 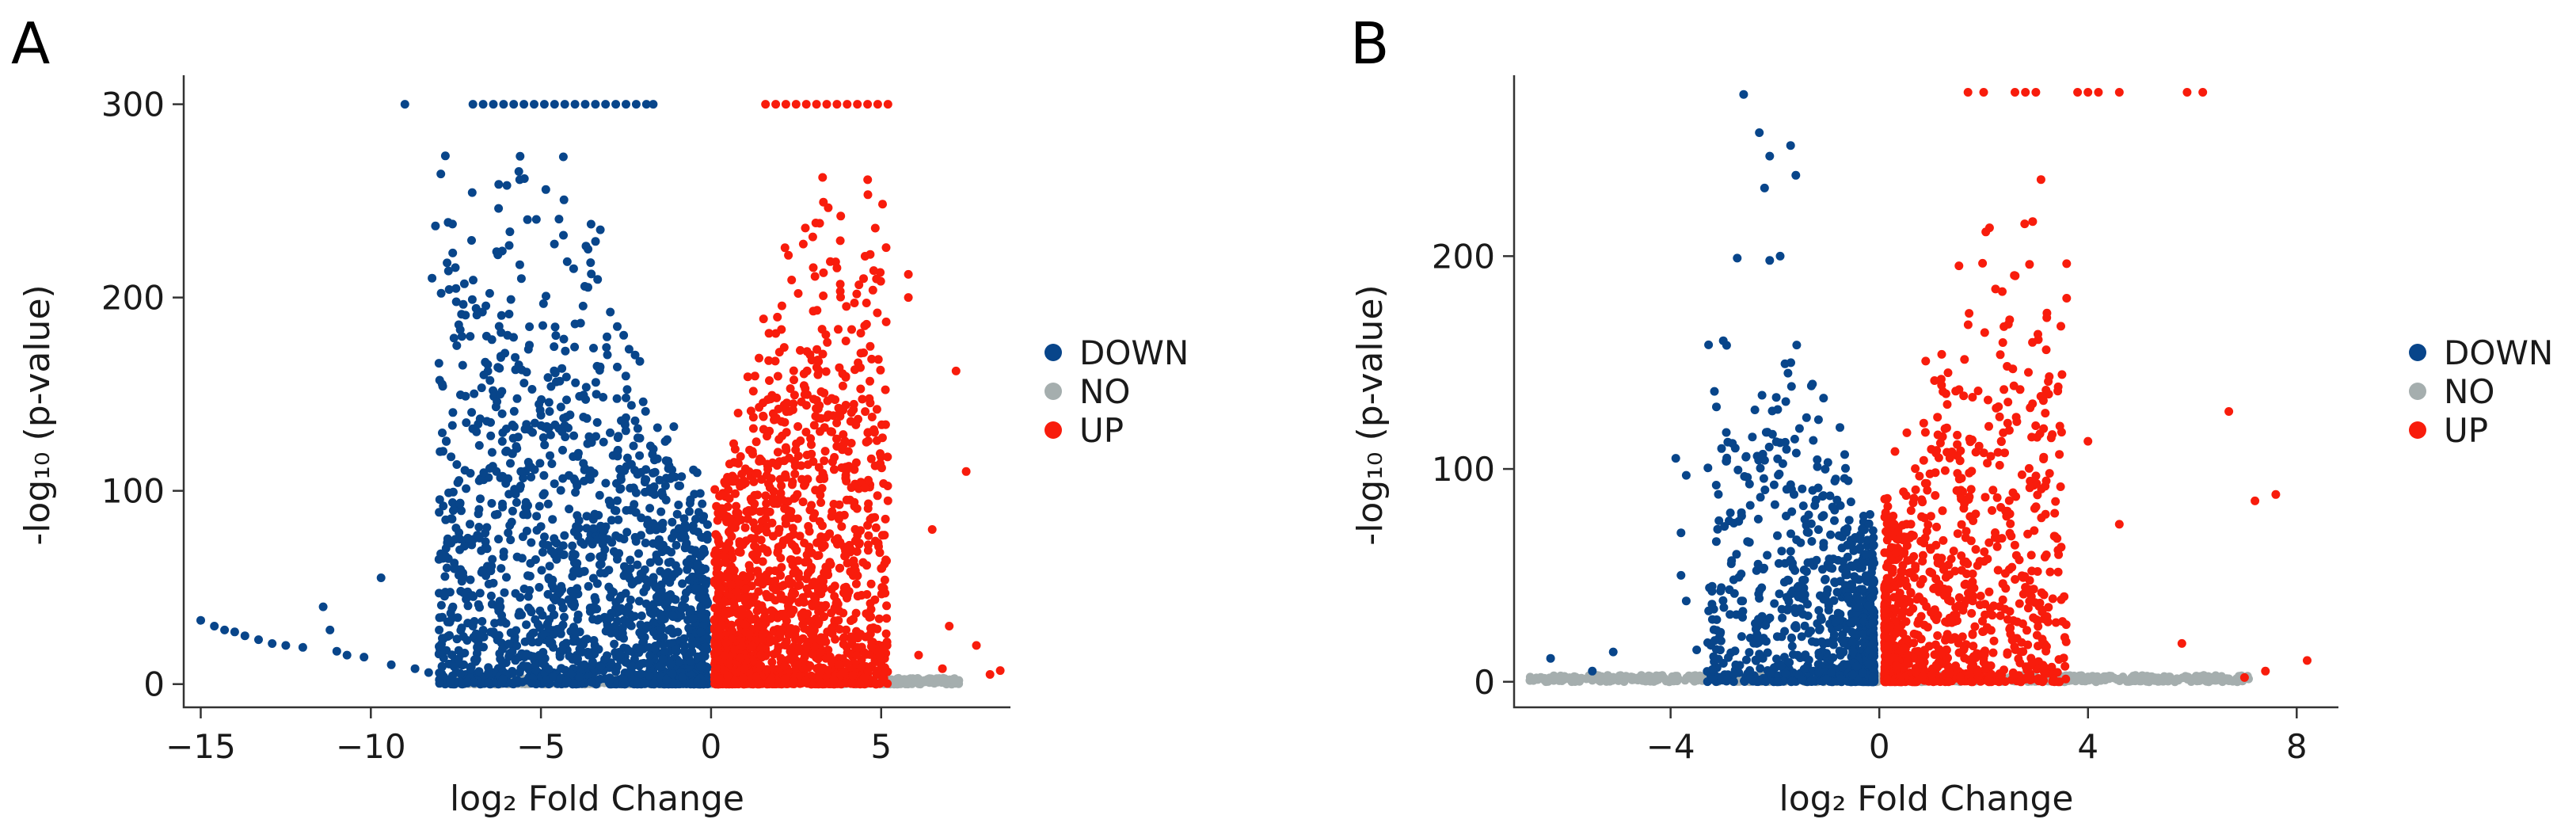 What do you see at coordinates (1134, 352) in the screenshot?
I see `legend-label-down: DOWN` at bounding box center [1134, 352].